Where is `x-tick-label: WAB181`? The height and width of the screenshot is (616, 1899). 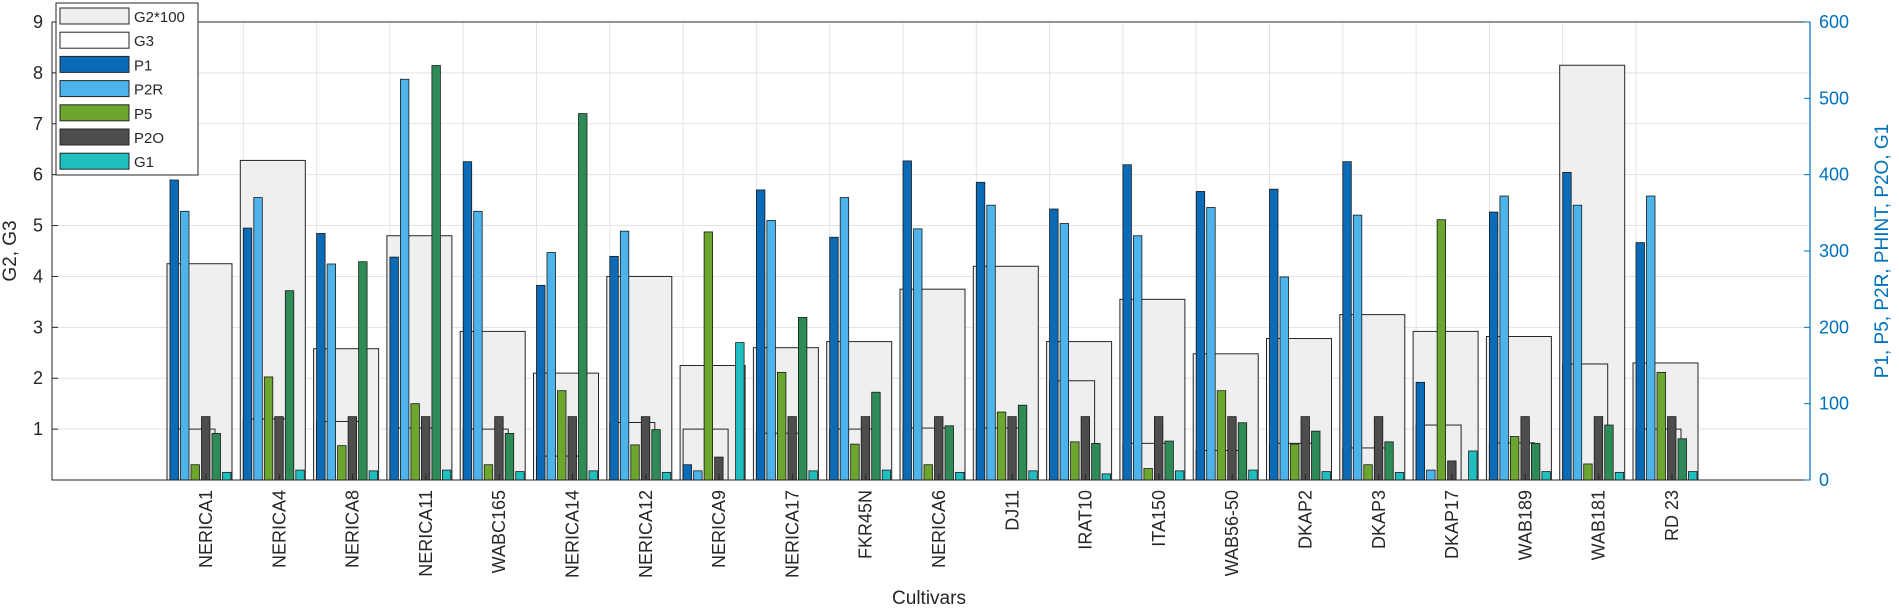
x-tick-label: WAB181 is located at coordinates (1599, 525).